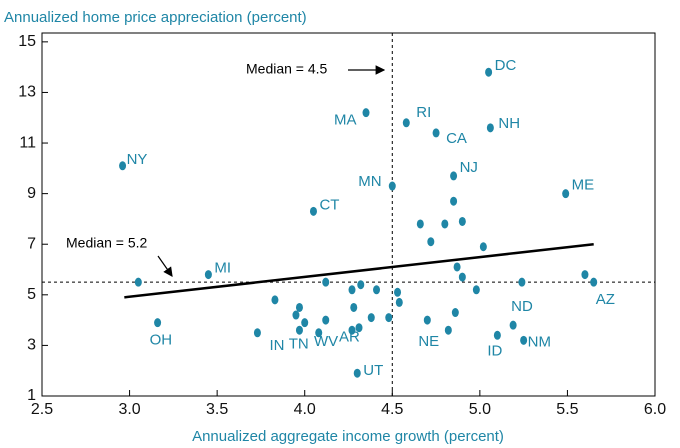  Describe the element at coordinates (31, 193) in the screenshot. I see `y-tick-label: 9` at that location.